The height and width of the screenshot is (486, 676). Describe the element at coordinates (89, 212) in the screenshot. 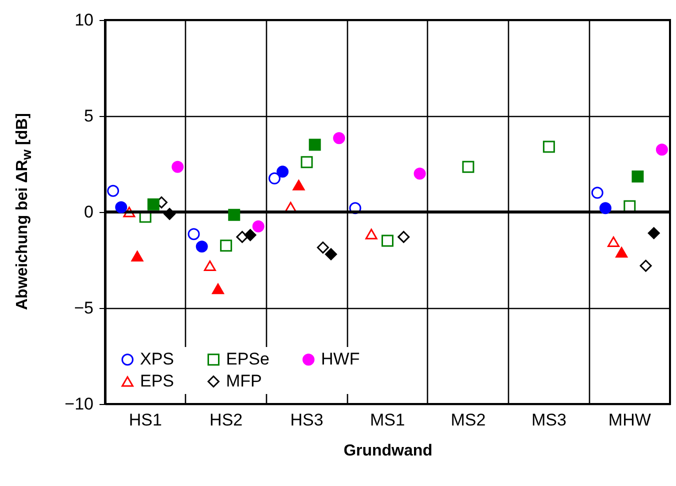

I see `y-tick-label: 0` at that location.